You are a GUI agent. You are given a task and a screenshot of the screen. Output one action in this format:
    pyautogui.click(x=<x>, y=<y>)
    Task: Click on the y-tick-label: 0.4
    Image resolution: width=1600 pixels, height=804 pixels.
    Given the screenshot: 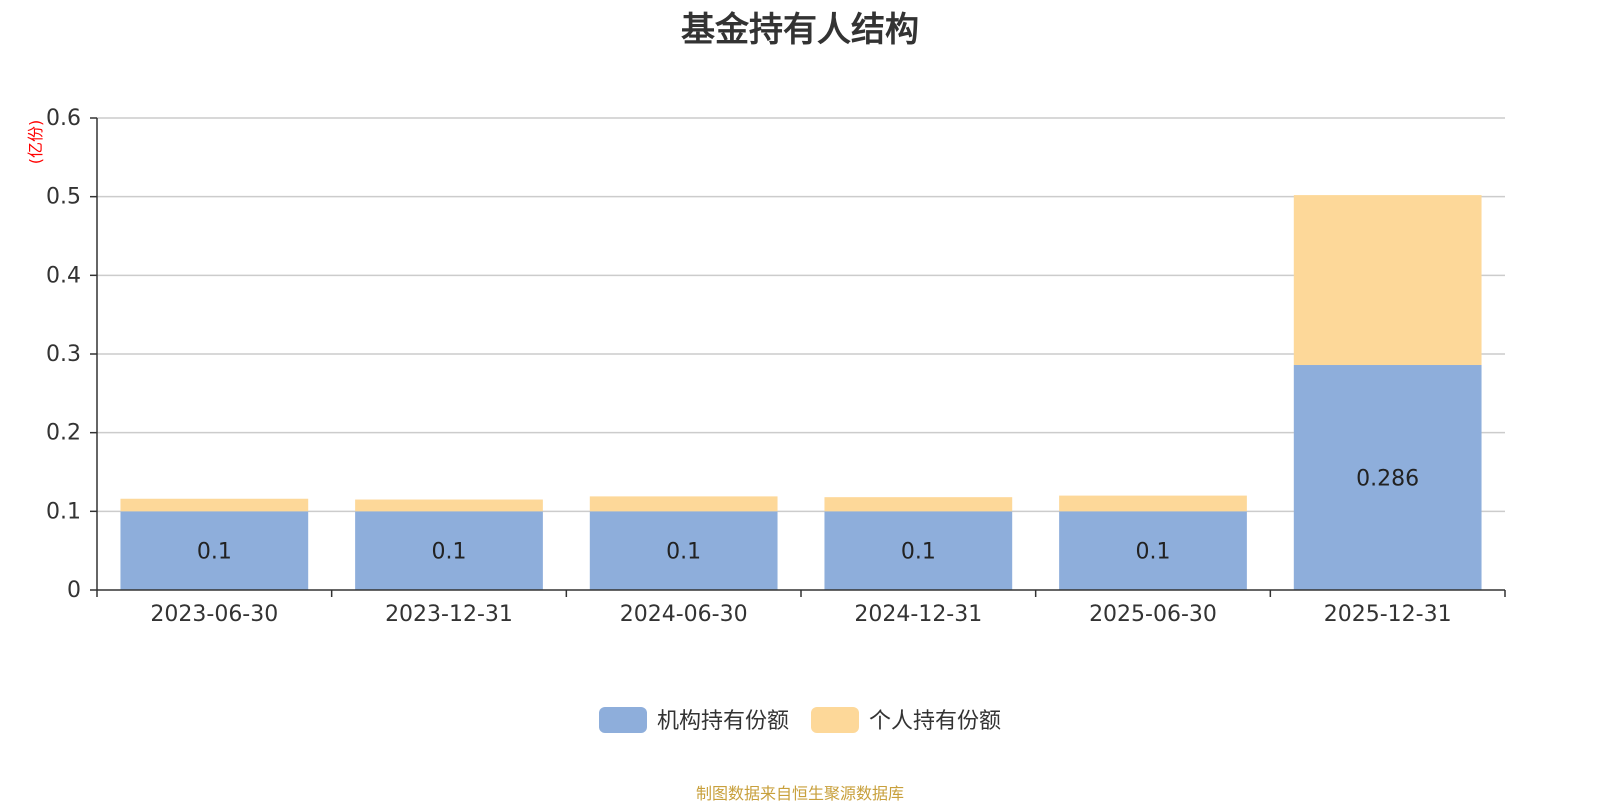 What is the action you would take?
    pyautogui.click(x=63, y=275)
    